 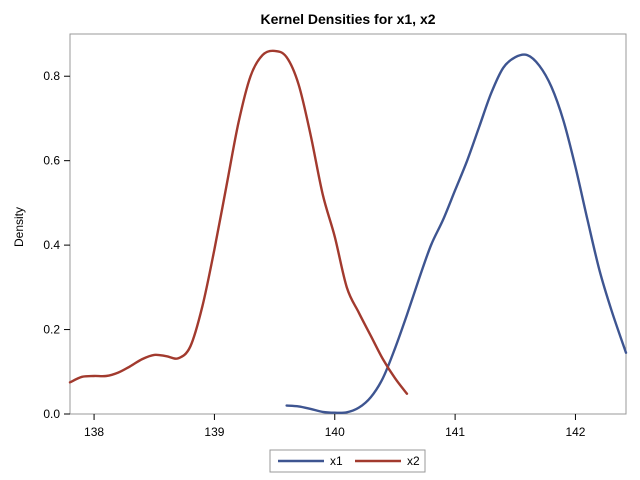 I want to click on x-tick-label: 139, so click(x=214, y=432).